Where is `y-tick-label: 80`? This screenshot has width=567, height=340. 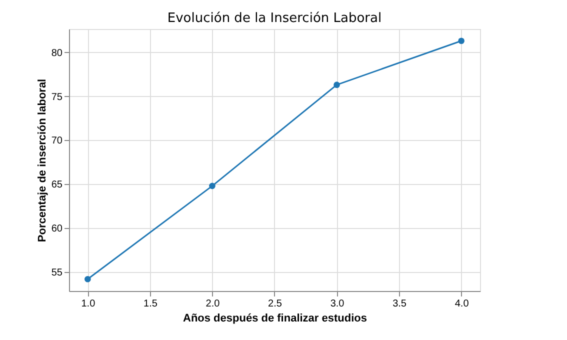
y-tick-label: 80 is located at coordinates (57, 53).